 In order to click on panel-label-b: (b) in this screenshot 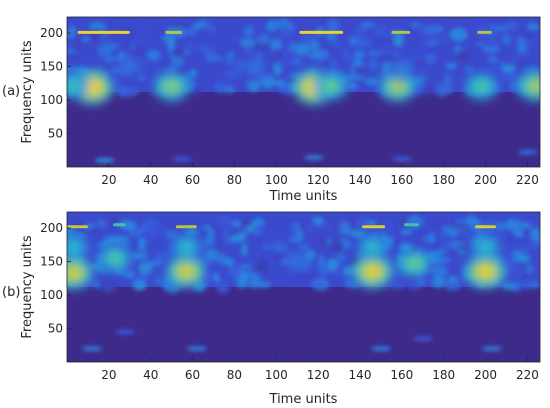, I will do `click(11, 292)`.